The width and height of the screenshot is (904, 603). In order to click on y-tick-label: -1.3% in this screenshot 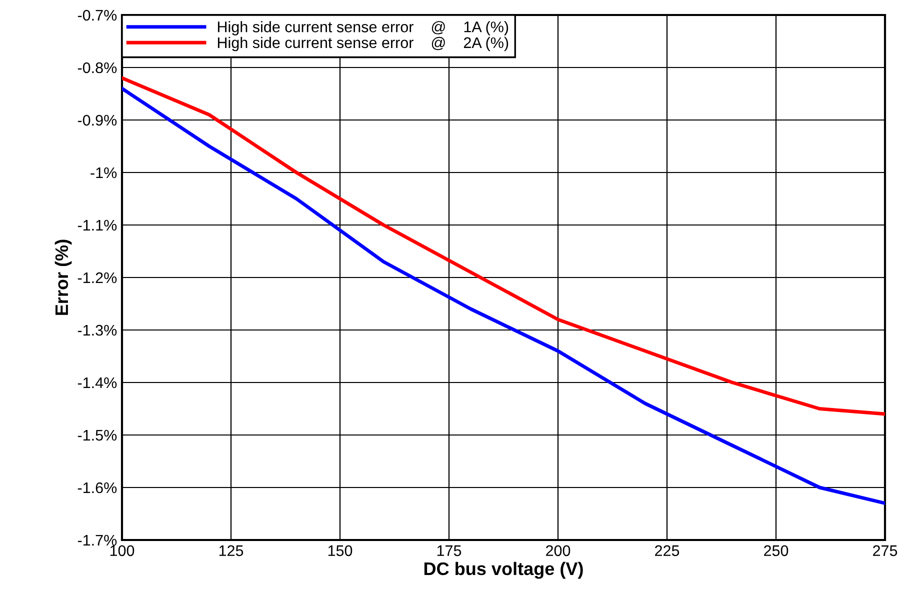, I will do `click(97, 330)`.